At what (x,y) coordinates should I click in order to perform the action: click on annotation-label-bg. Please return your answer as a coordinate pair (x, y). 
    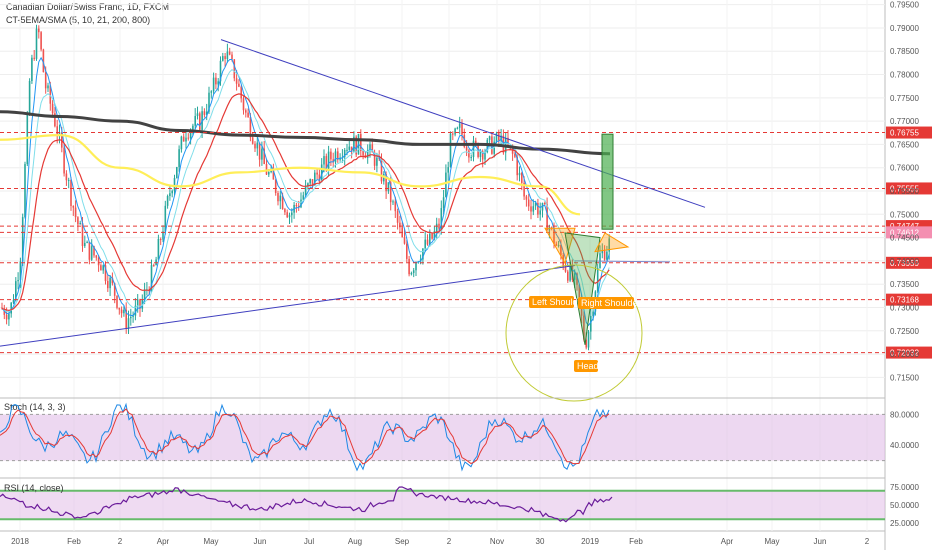
    Looking at the image, I should click on (586, 366).